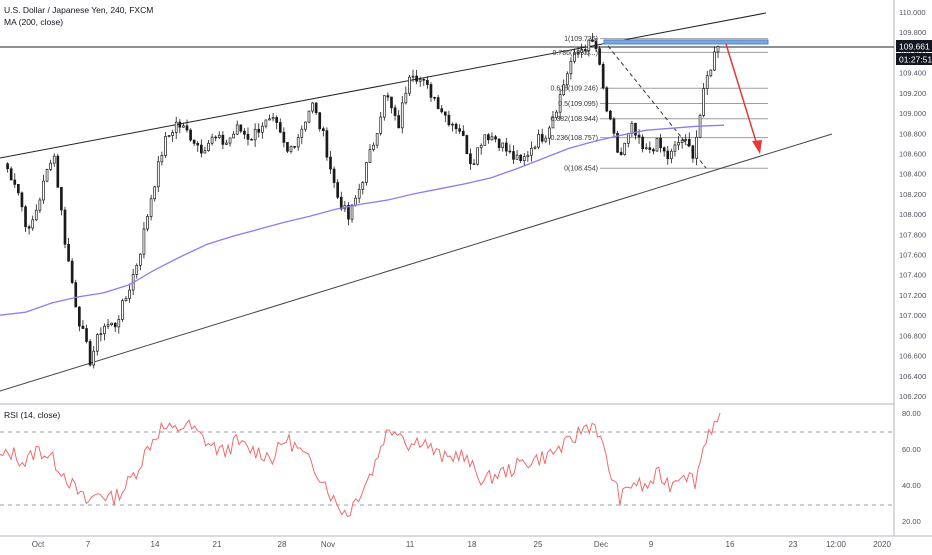  I want to click on rsi-line, so click(360, 465).